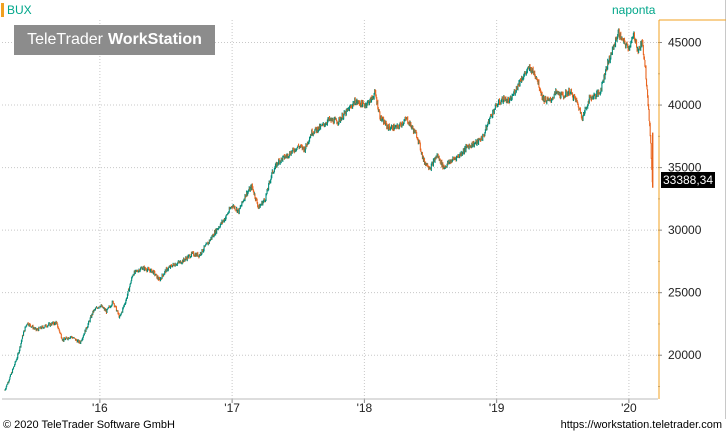 The height and width of the screenshot is (435, 726). I want to click on x-tick-label: '17, so click(232, 408).